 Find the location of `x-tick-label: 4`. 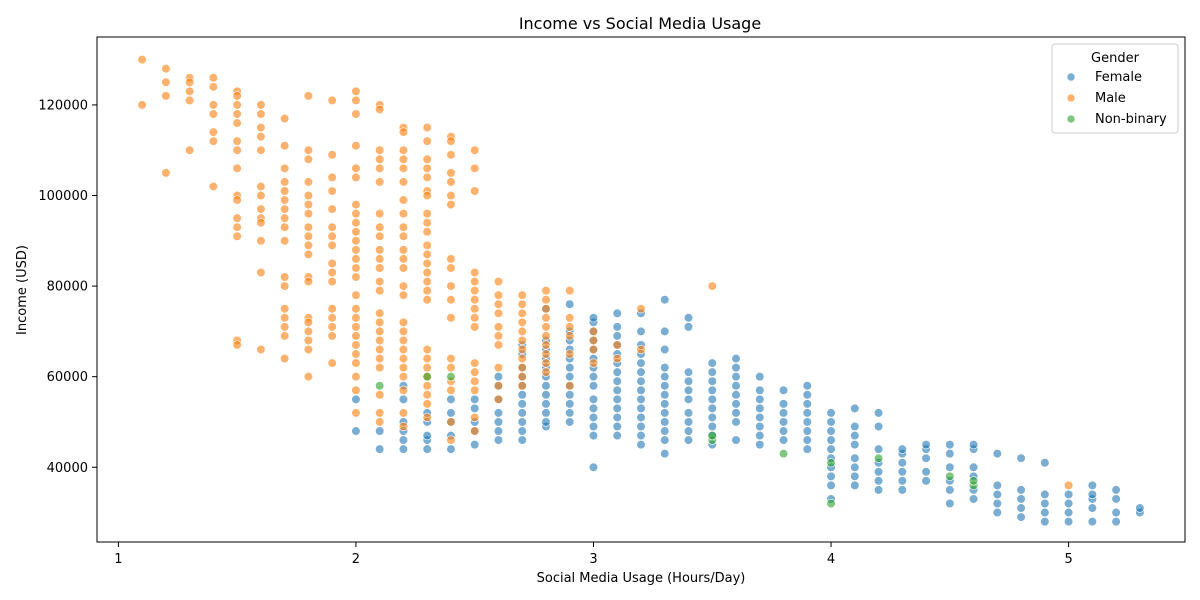

x-tick-label: 4 is located at coordinates (831, 559).